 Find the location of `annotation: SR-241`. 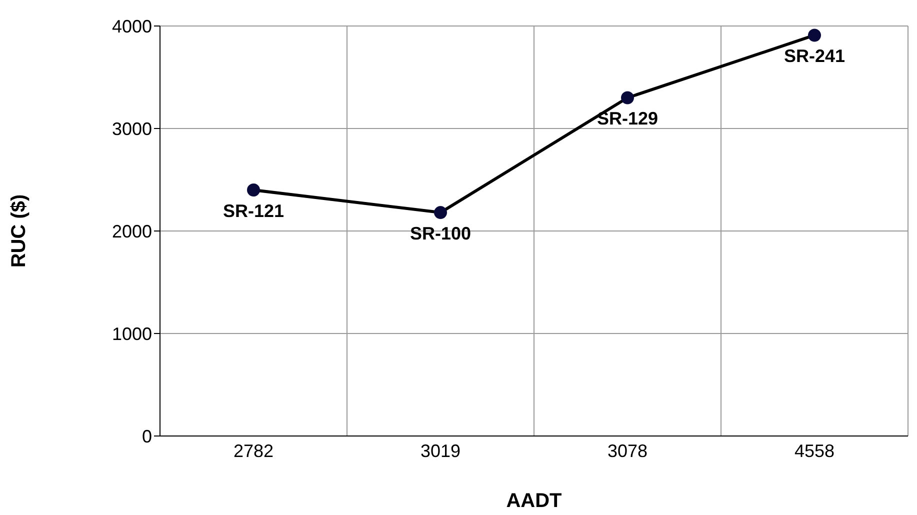

annotation: SR-241 is located at coordinates (815, 56).